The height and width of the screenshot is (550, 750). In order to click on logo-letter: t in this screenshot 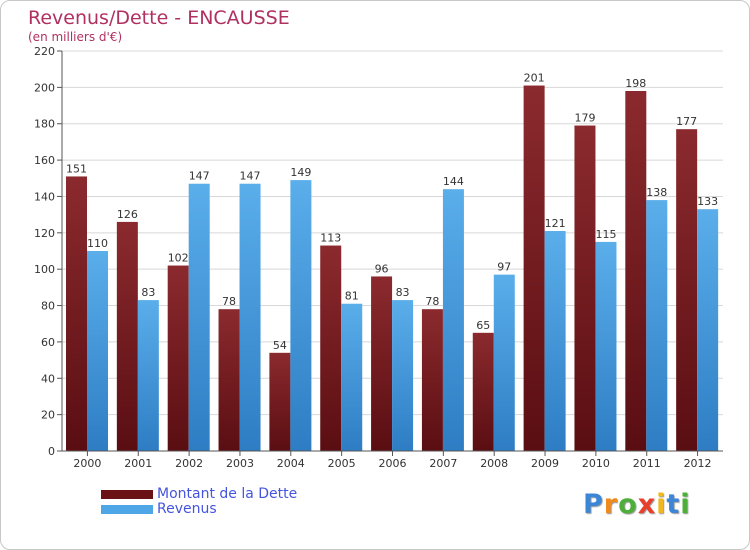, I will do `click(673, 504)`.